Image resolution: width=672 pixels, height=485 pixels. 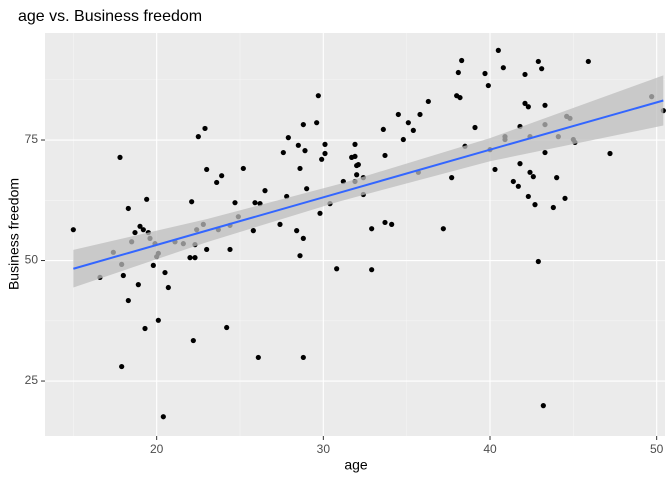 I want to click on y-tick-label: 25, so click(x=32, y=380).